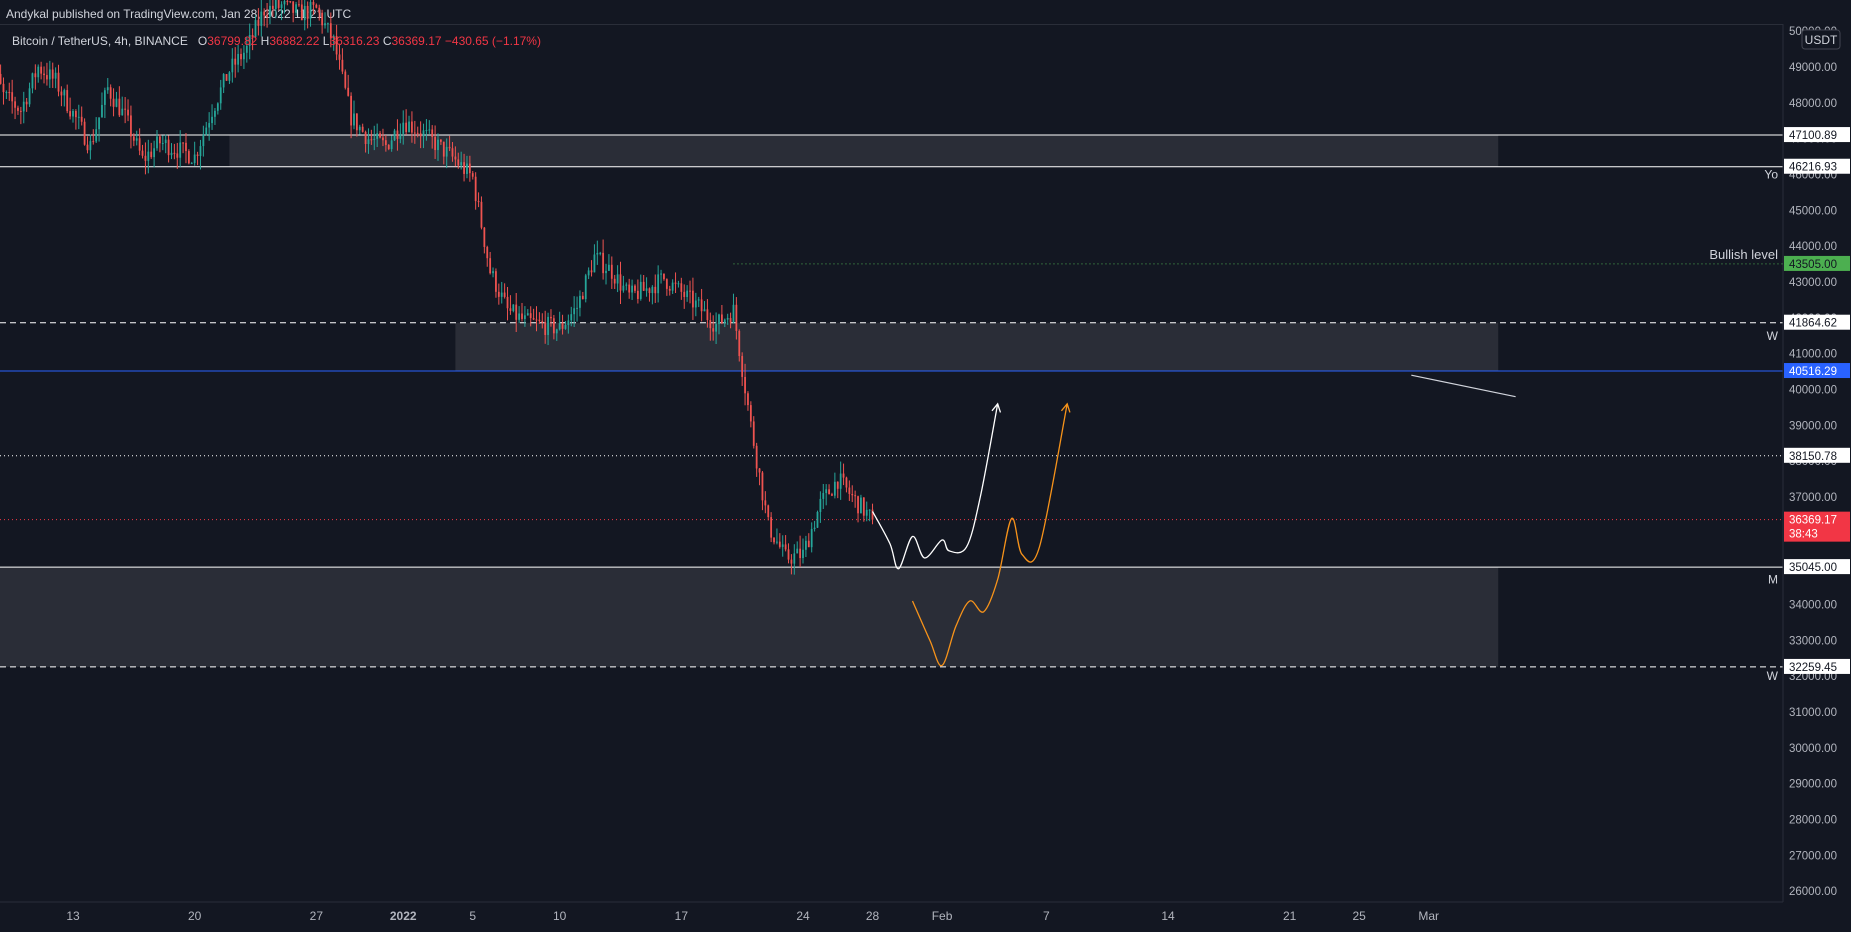 The image size is (1851, 932). What do you see at coordinates (1813, 283) in the screenshot?
I see `price-tick-label: 43000.00` at bounding box center [1813, 283].